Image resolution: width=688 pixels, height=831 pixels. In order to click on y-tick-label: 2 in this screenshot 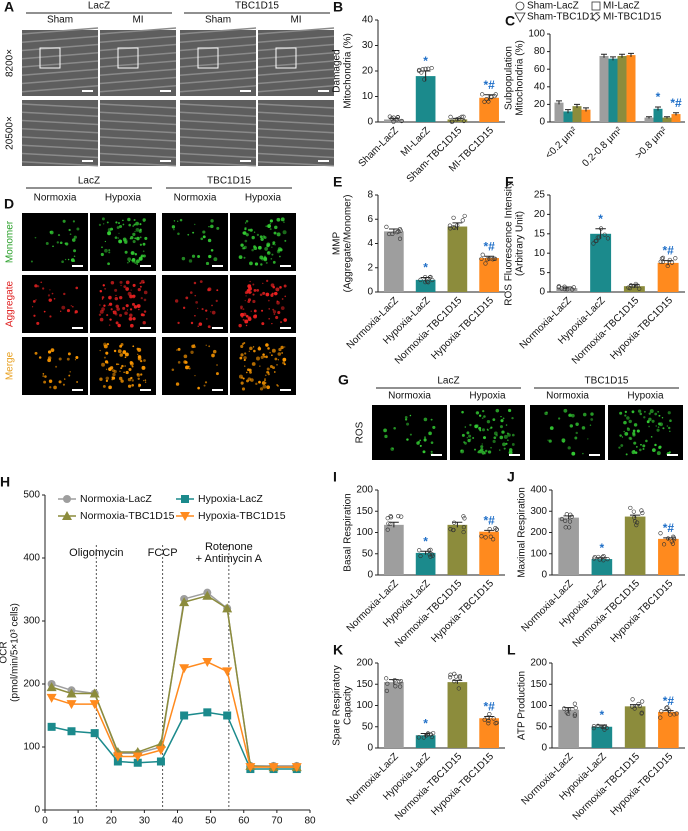, I will do `click(370, 267)`.